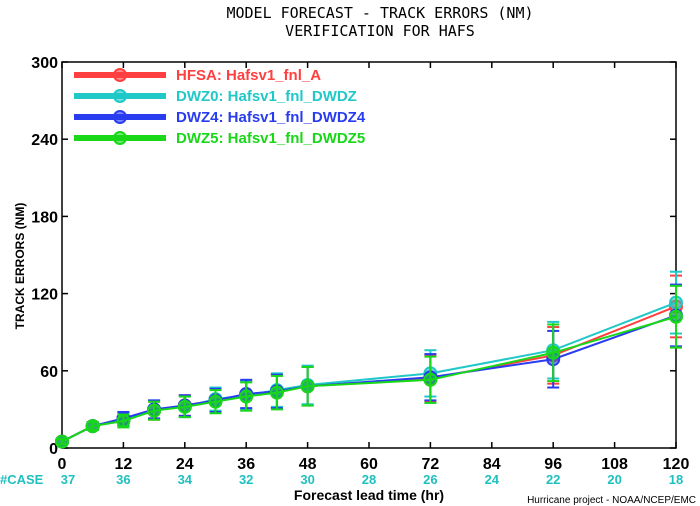 This screenshot has height=506, width=700. I want to click on legend-label: DWZ5: Hafsv1_fnl_DWDZ5, so click(270, 138).